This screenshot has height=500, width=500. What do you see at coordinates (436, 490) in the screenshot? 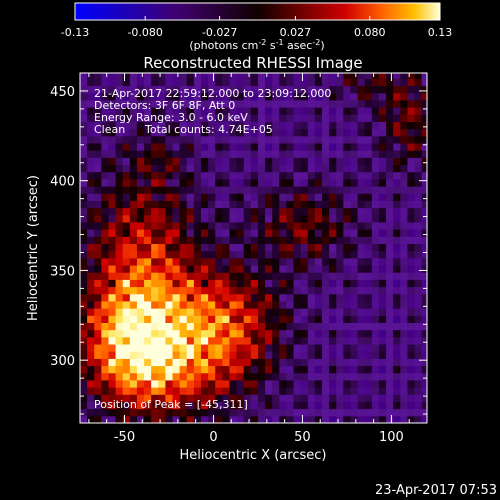
I see `footer-timestamp: 23-Apr-2017 07:53` at bounding box center [436, 490].